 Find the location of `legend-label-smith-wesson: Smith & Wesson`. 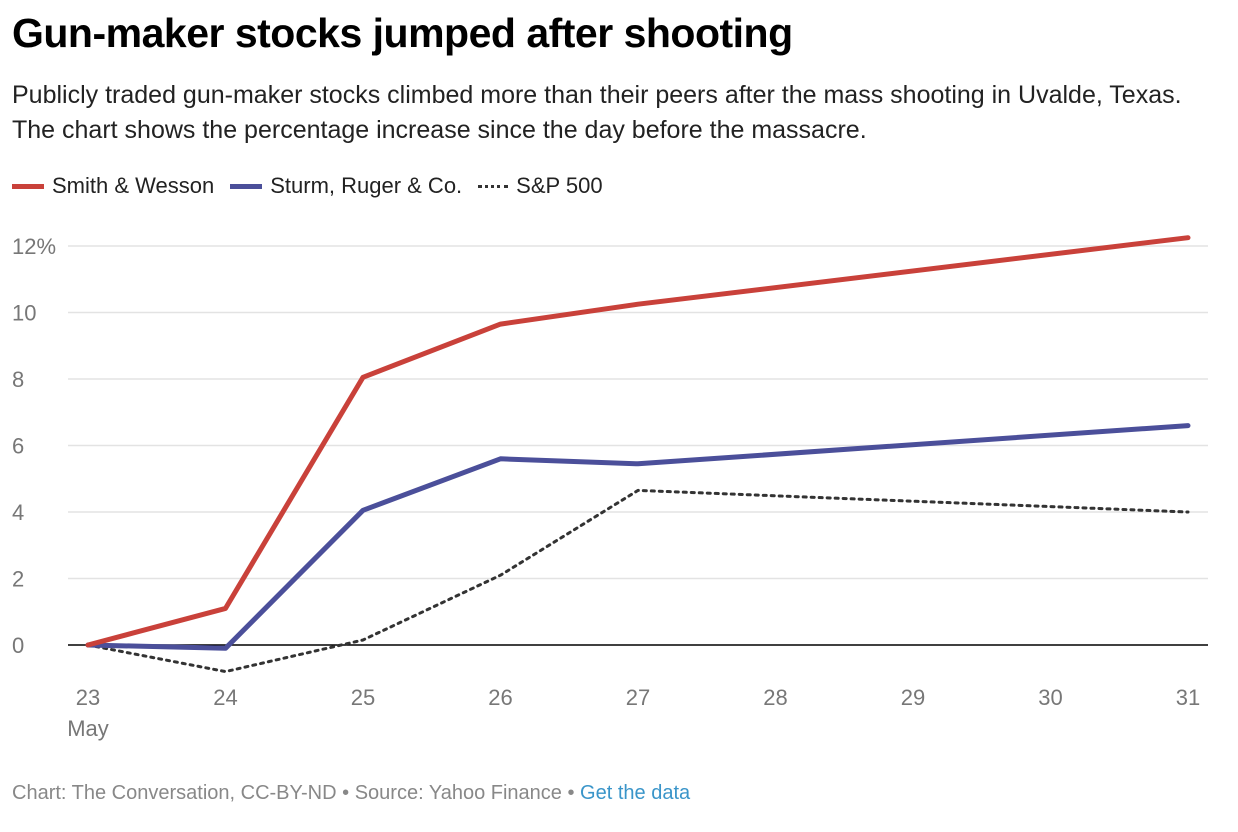

legend-label-smith-wesson: Smith & Wesson is located at coordinates (133, 185).